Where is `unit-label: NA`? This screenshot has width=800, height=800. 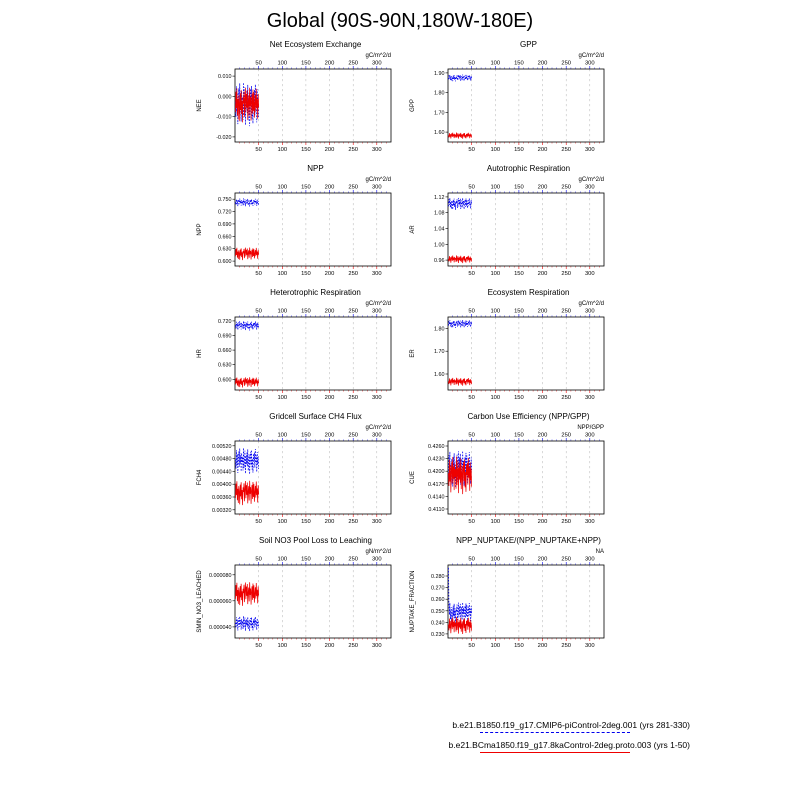 unit-label: NA is located at coordinates (600, 552).